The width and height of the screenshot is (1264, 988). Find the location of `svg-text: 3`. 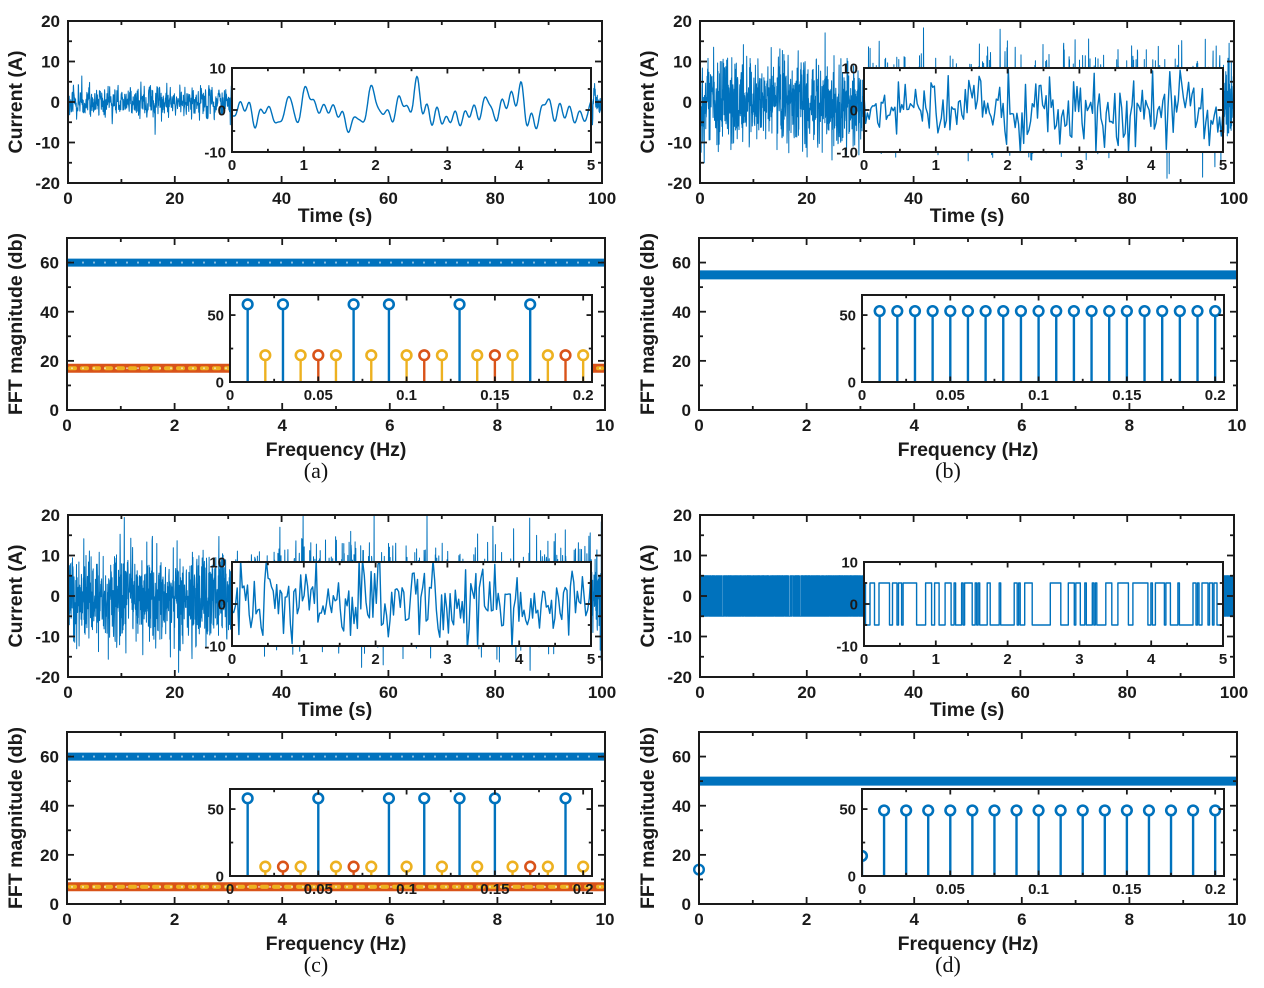

svg-text: 3 is located at coordinates (447, 165).